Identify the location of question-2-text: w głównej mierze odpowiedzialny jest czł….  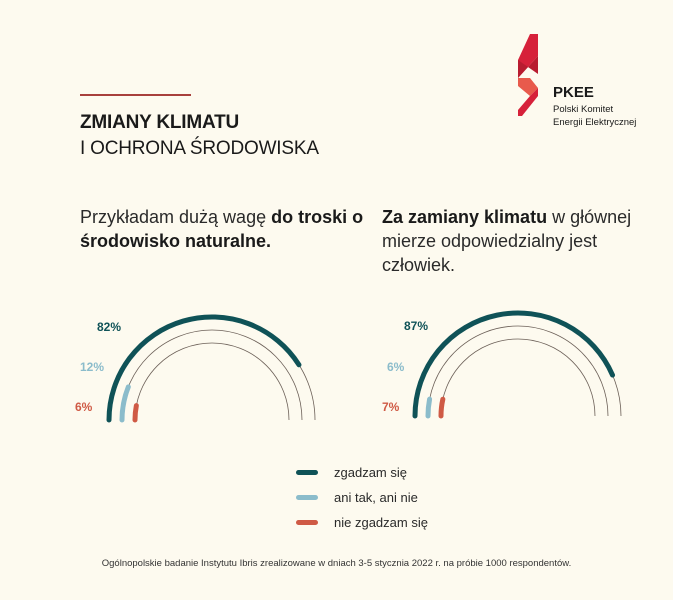
(507, 241).